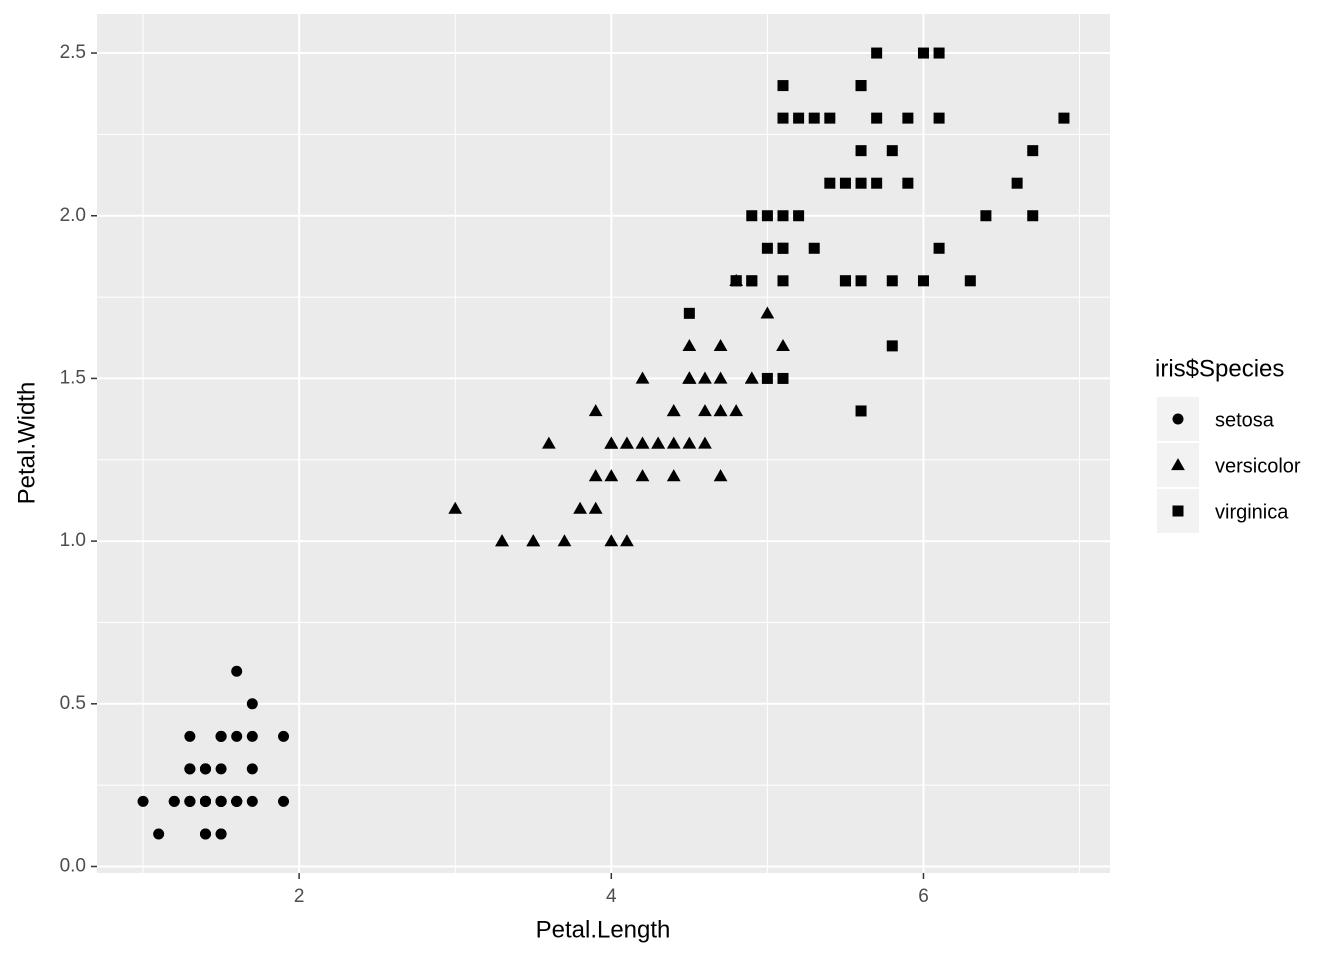 This screenshot has height=960, width=1344. Describe the element at coordinates (73, 52) in the screenshot. I see `y-tick-label: 2.5` at that location.